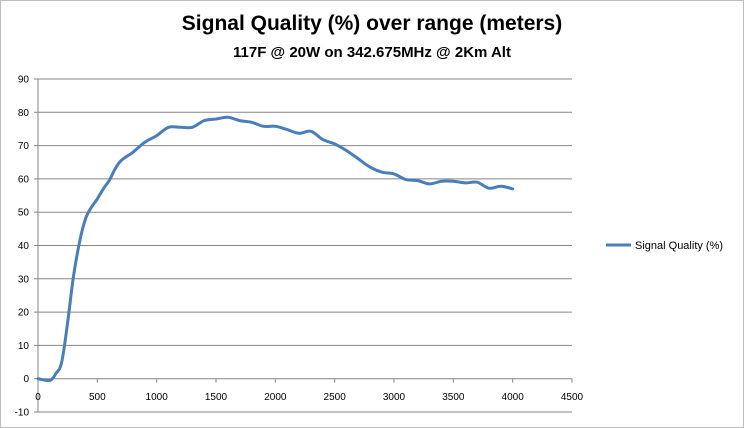 The image size is (744, 428). I want to click on chart-subtitle: 117F @ 20W on 342.675MHz @ 2Km Alt, so click(372, 52).